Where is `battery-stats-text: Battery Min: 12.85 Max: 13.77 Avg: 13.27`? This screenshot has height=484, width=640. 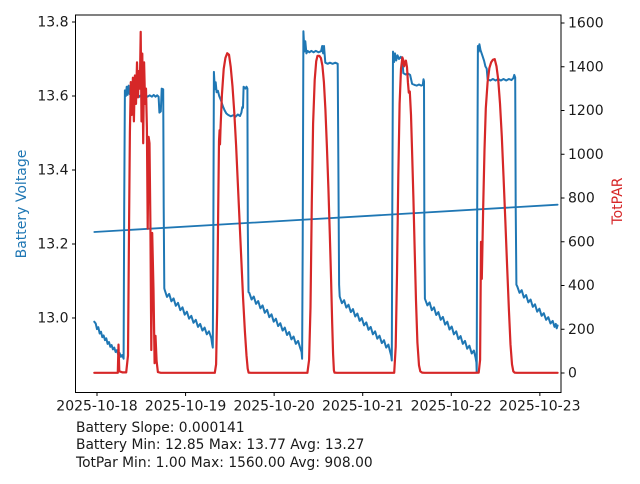 battery-stats-text: Battery Min: 12.85 Max: 13.77 Avg: 13.27 is located at coordinates (220, 445).